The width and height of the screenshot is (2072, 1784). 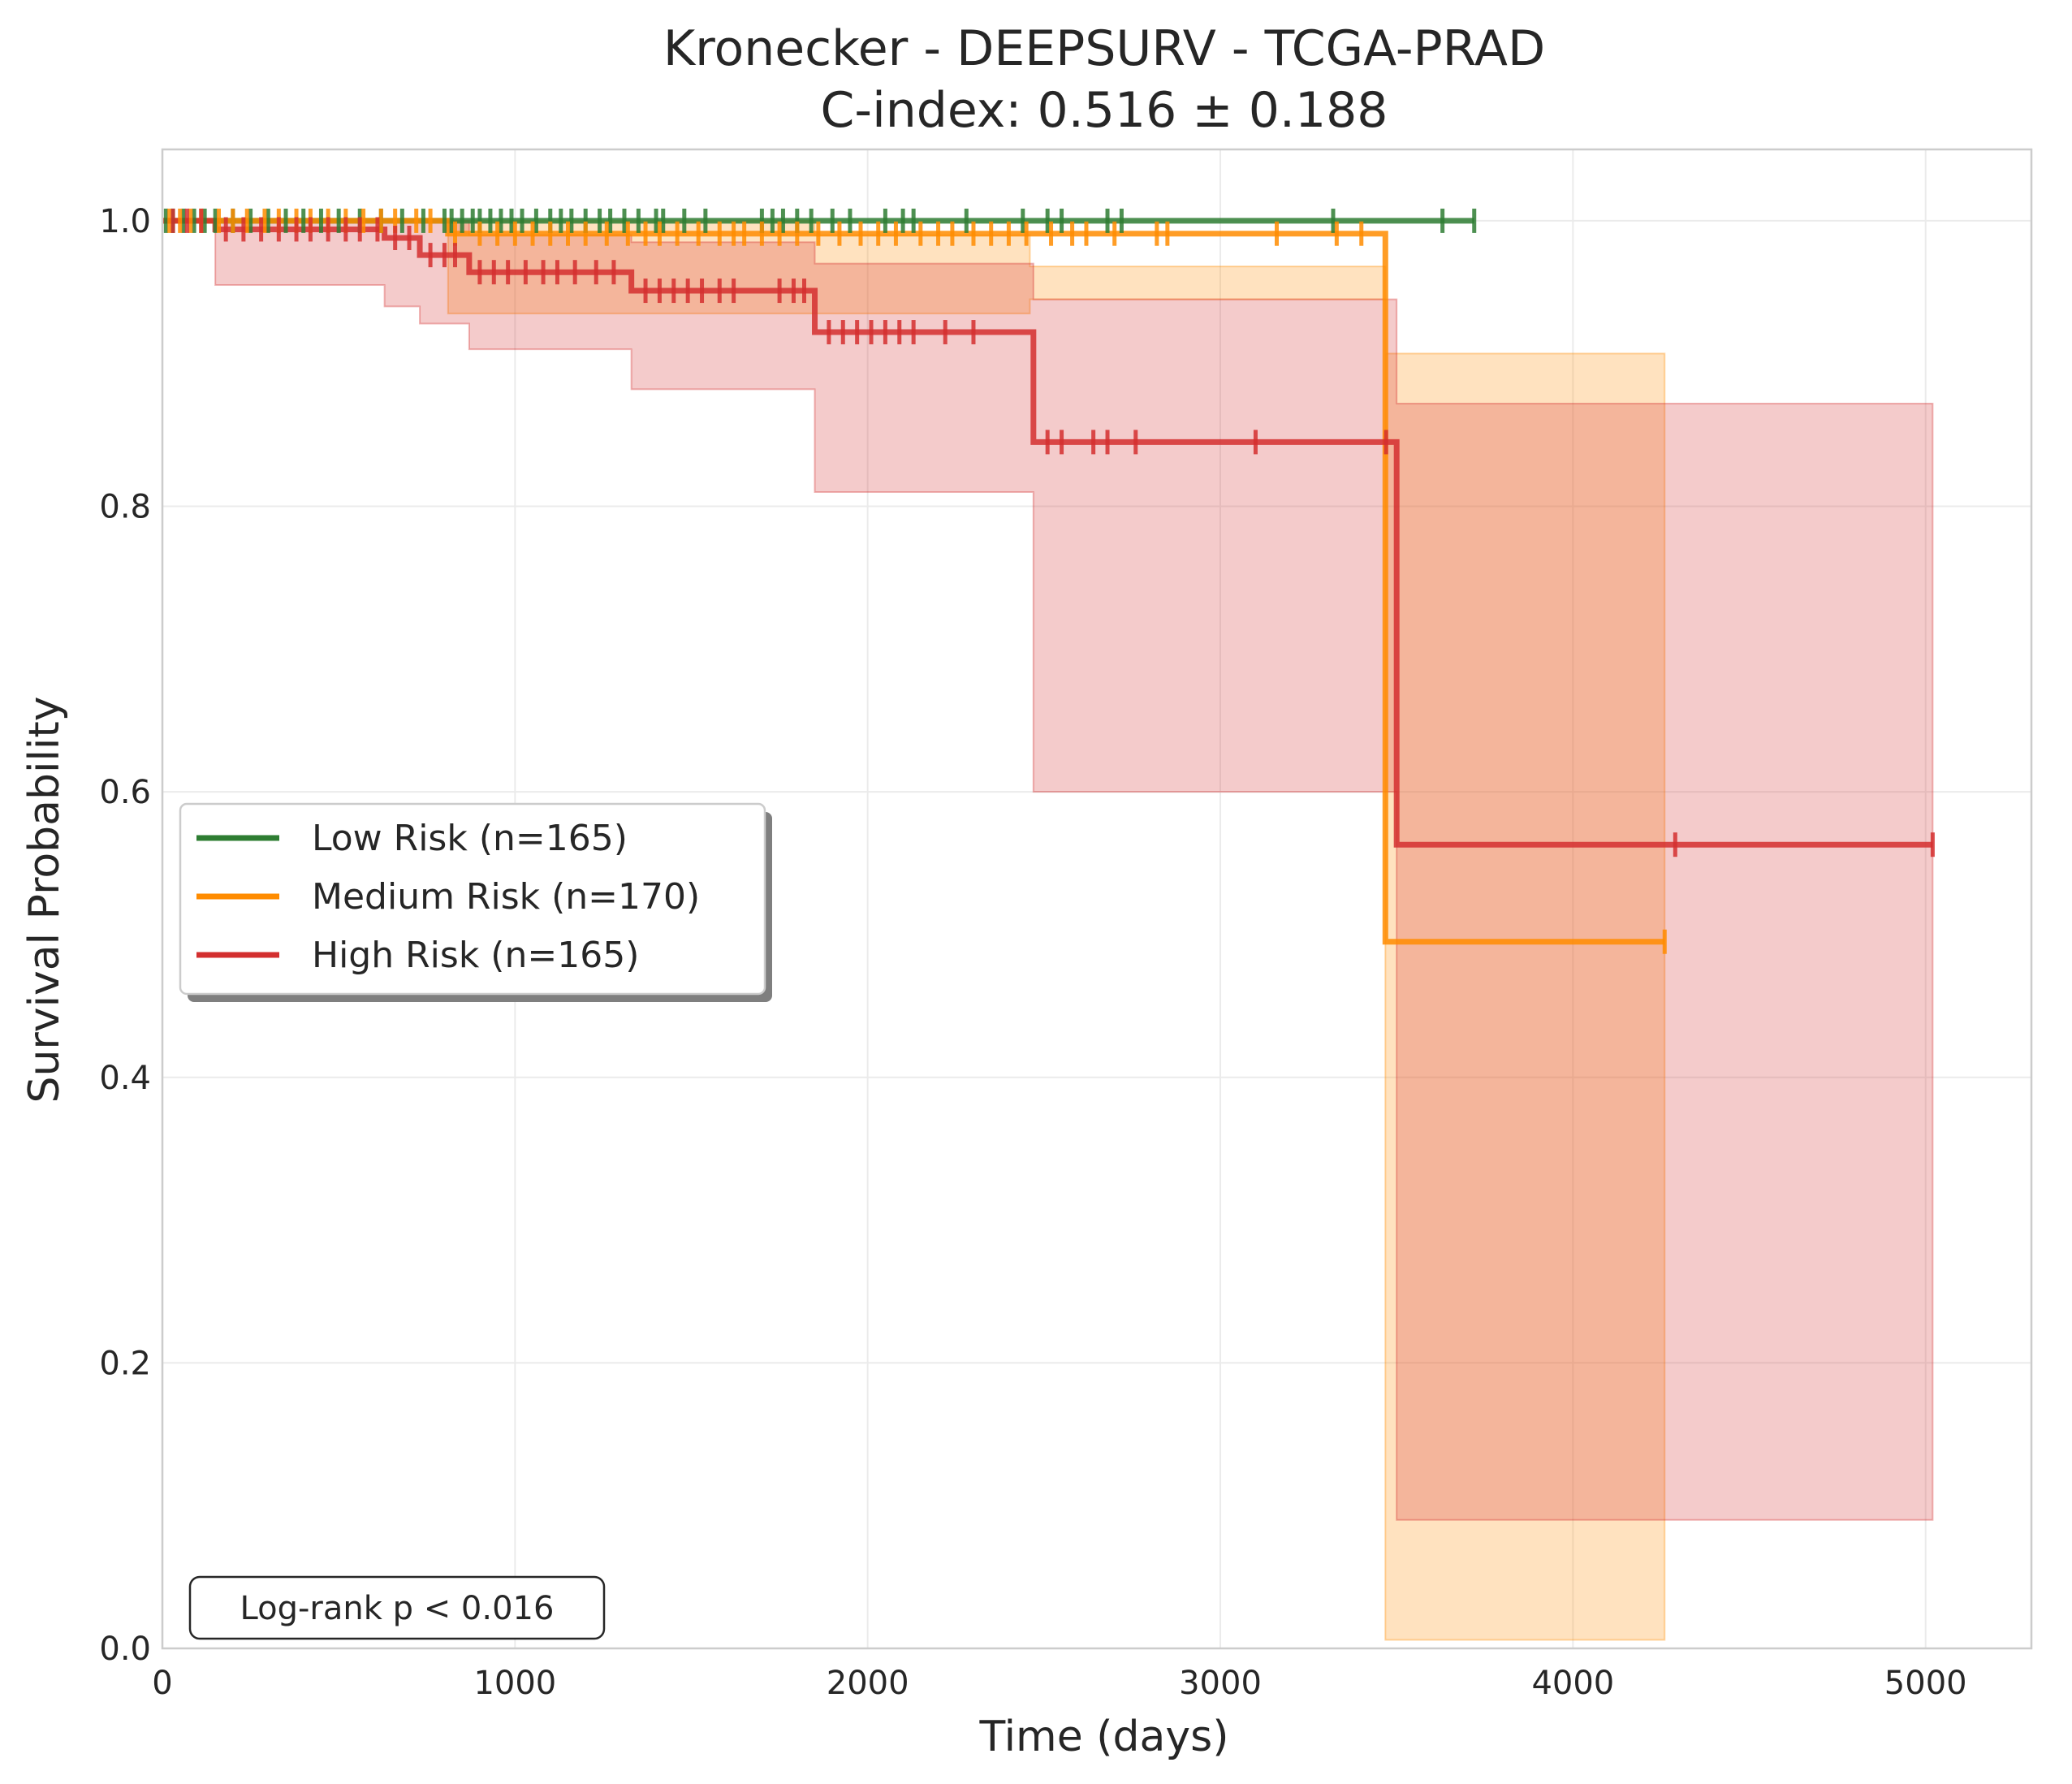 What do you see at coordinates (868, 1683) in the screenshot?
I see `x-tick-label: 2000` at bounding box center [868, 1683].